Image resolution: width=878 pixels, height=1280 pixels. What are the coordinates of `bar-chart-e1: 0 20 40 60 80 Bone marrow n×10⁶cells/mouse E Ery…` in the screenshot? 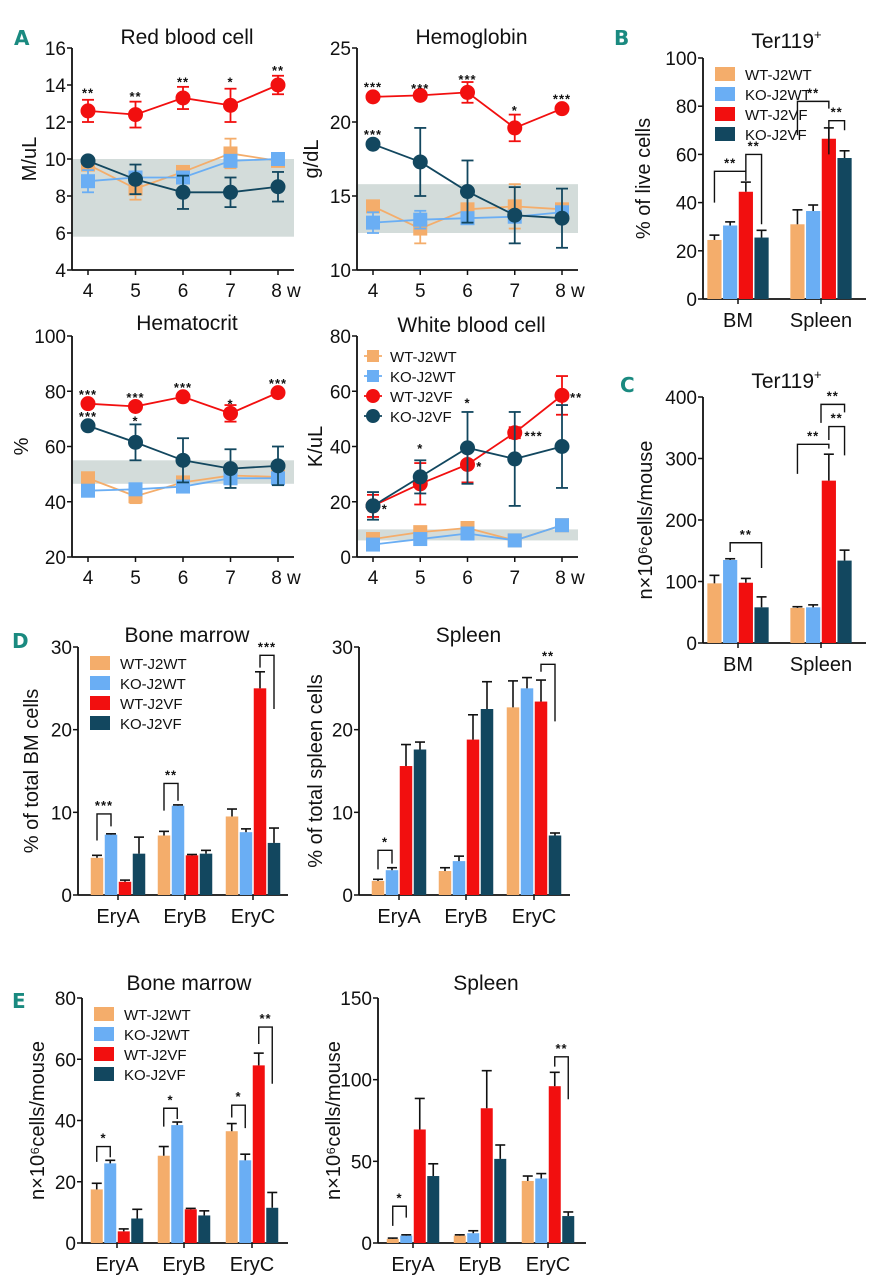 It's located at (150, 1124).